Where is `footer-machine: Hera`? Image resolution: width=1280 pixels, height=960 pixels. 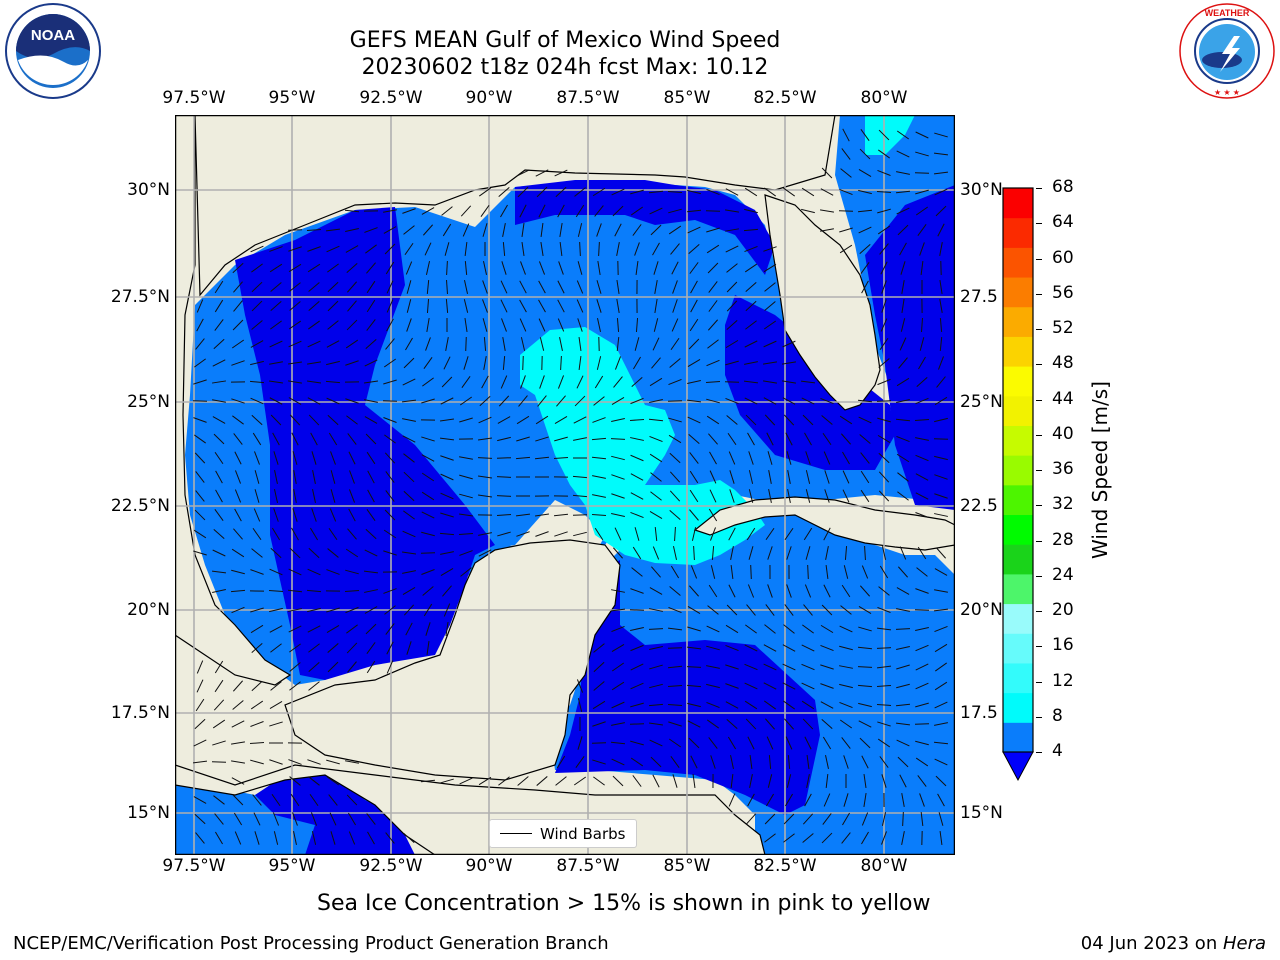
footer-machine: Hera is located at coordinates (1244, 943).